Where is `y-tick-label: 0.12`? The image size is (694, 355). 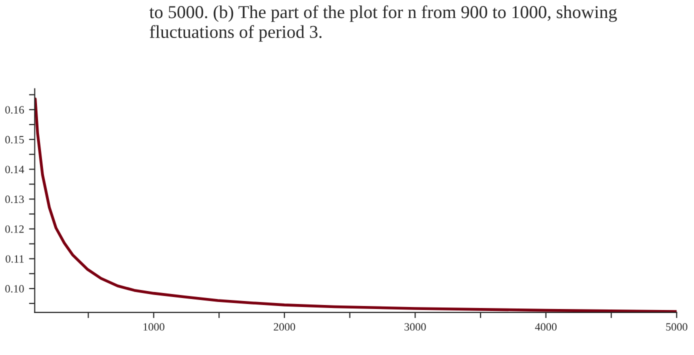 y-tick-label: 0.12 is located at coordinates (14, 229).